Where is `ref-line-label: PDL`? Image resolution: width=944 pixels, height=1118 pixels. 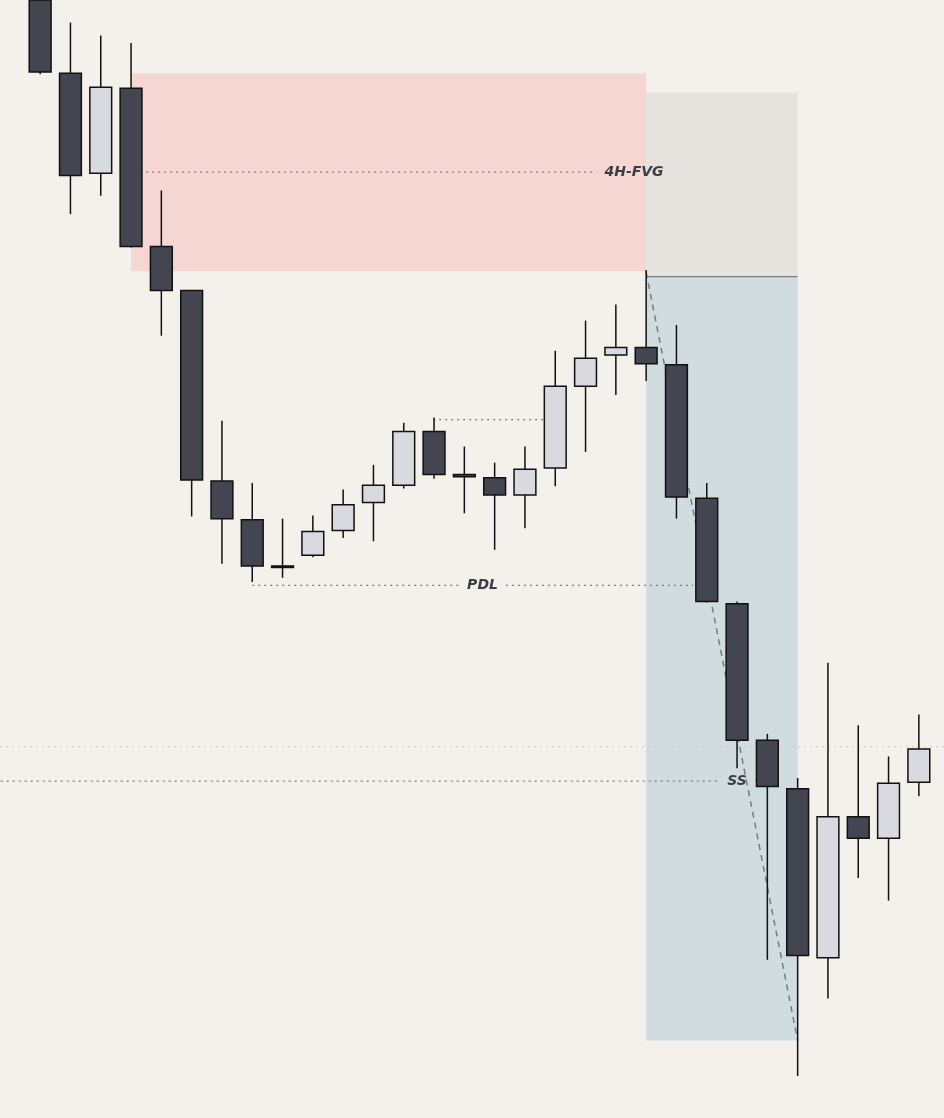 ref-line-label: PDL is located at coordinates (482, 583).